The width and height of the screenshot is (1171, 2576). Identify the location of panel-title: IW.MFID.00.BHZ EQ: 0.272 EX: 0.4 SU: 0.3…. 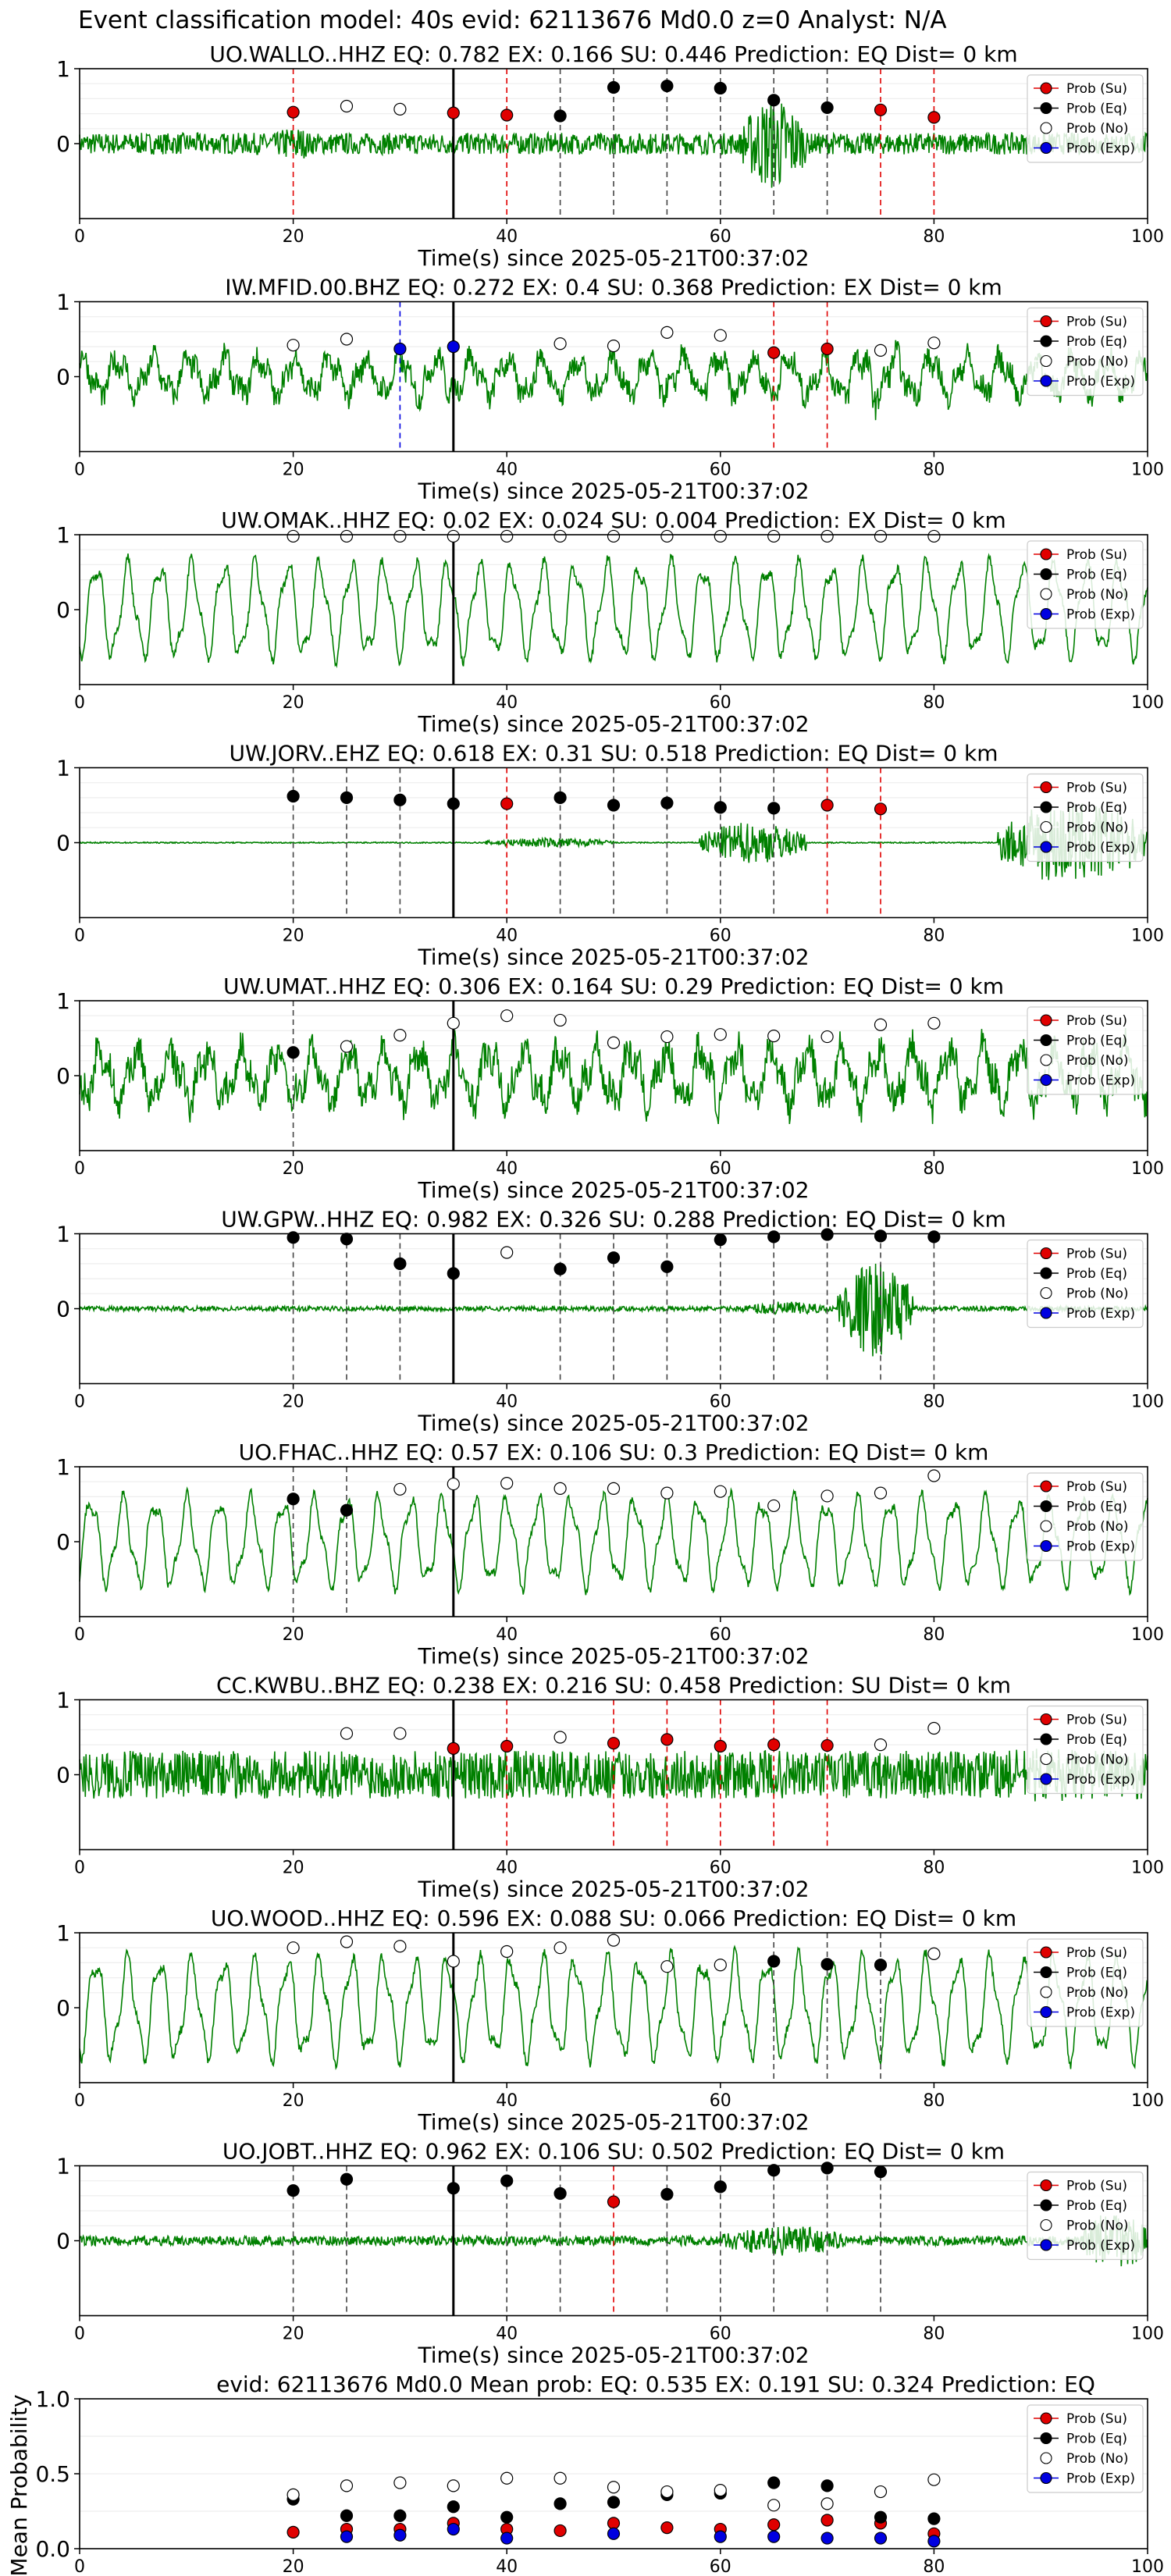
(613, 288).